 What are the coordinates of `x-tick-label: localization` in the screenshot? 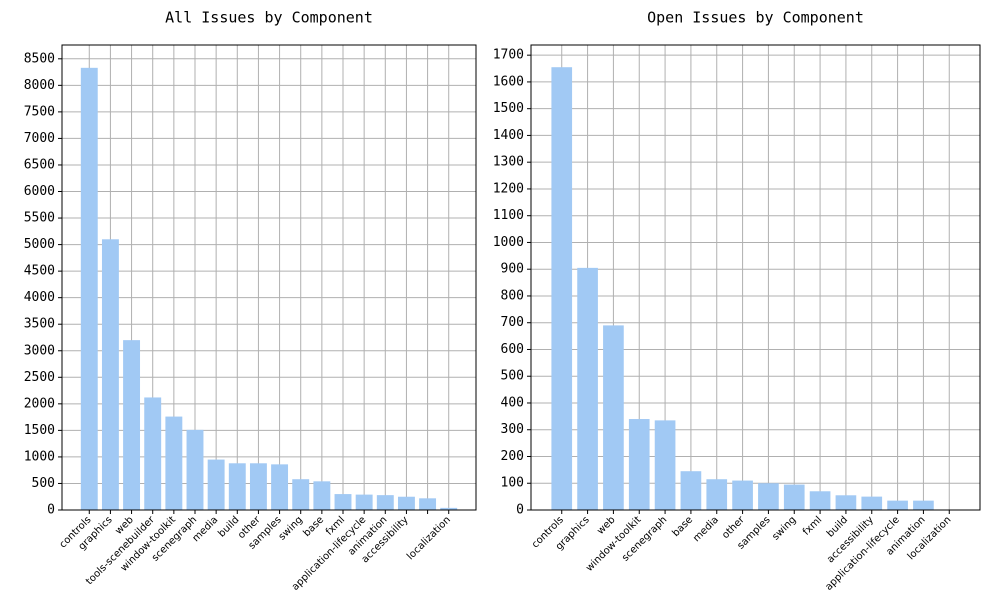 It's located at (429, 538).